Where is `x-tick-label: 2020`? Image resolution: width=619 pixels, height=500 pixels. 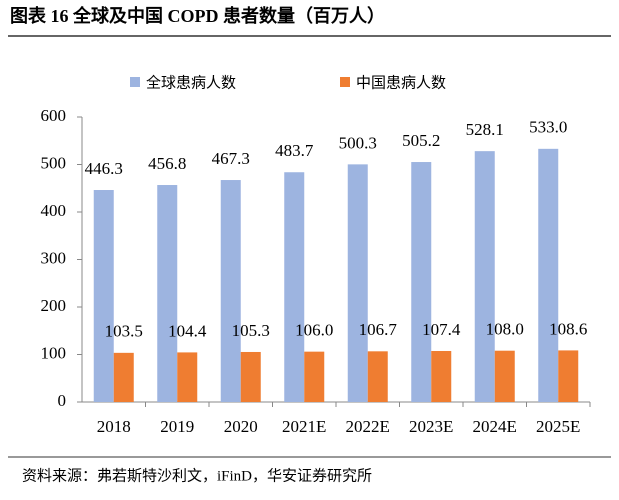
x-tick-label: 2020 is located at coordinates (241, 426).